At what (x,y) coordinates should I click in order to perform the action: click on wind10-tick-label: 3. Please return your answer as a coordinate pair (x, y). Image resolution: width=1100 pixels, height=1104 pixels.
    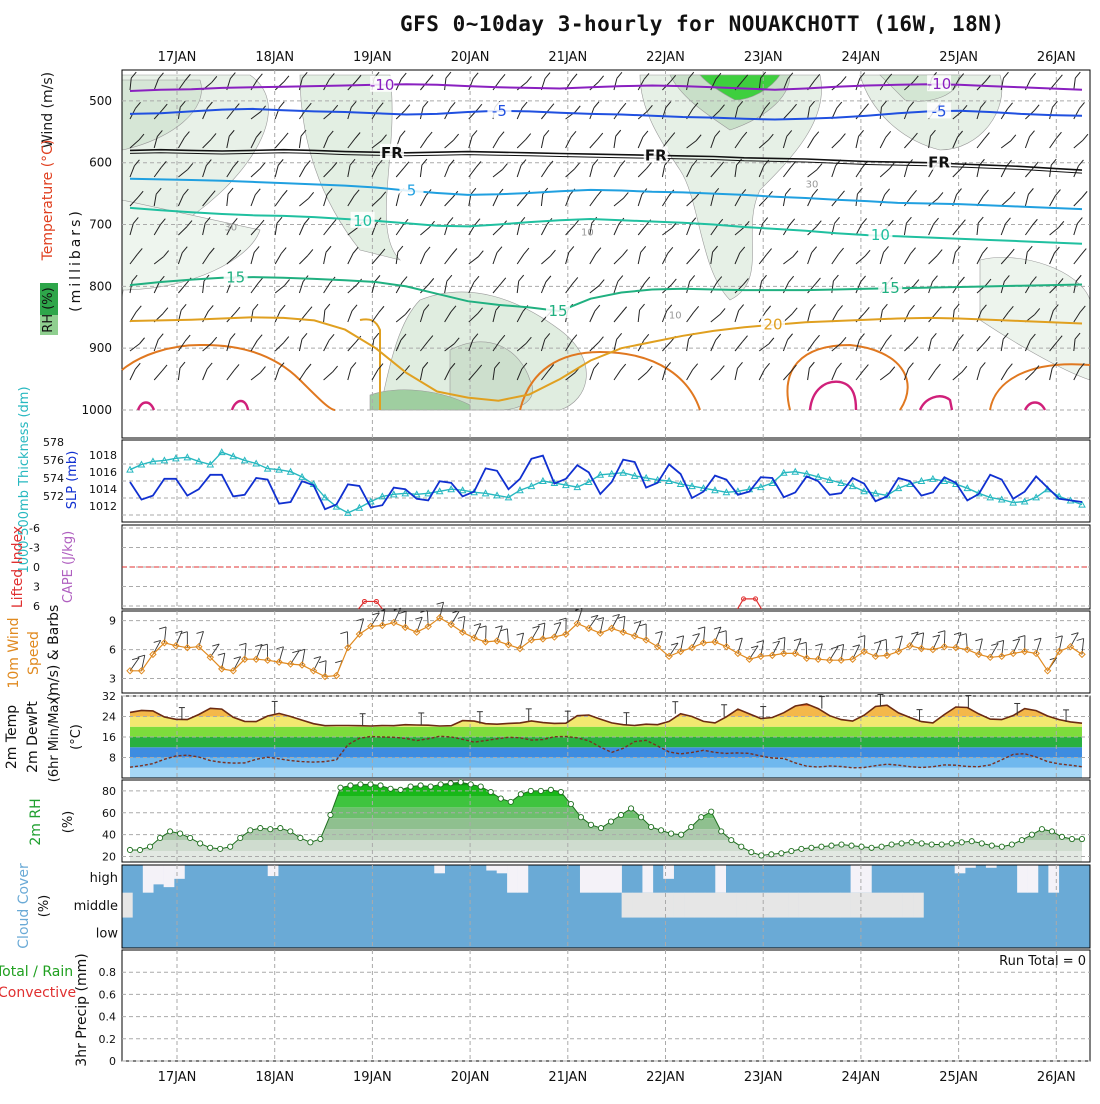
    Looking at the image, I should click on (112, 679).